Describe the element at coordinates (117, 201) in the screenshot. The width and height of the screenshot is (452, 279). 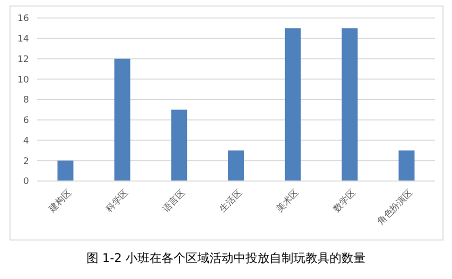
I see `x-tick-label: 科学区` at that location.